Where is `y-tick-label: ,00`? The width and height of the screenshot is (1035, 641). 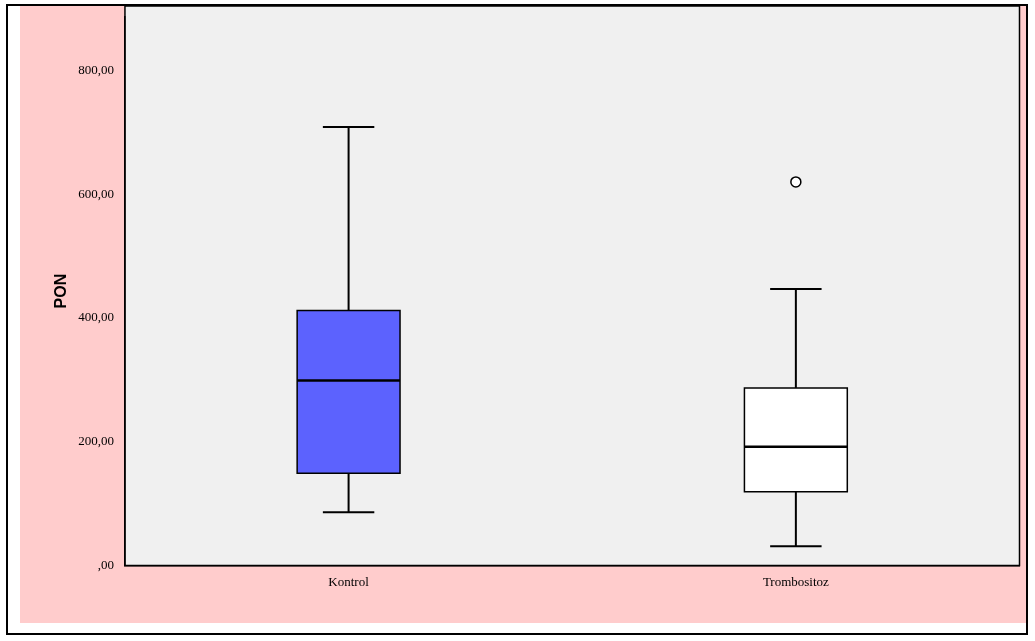 y-tick-label: ,00 is located at coordinates (105, 564).